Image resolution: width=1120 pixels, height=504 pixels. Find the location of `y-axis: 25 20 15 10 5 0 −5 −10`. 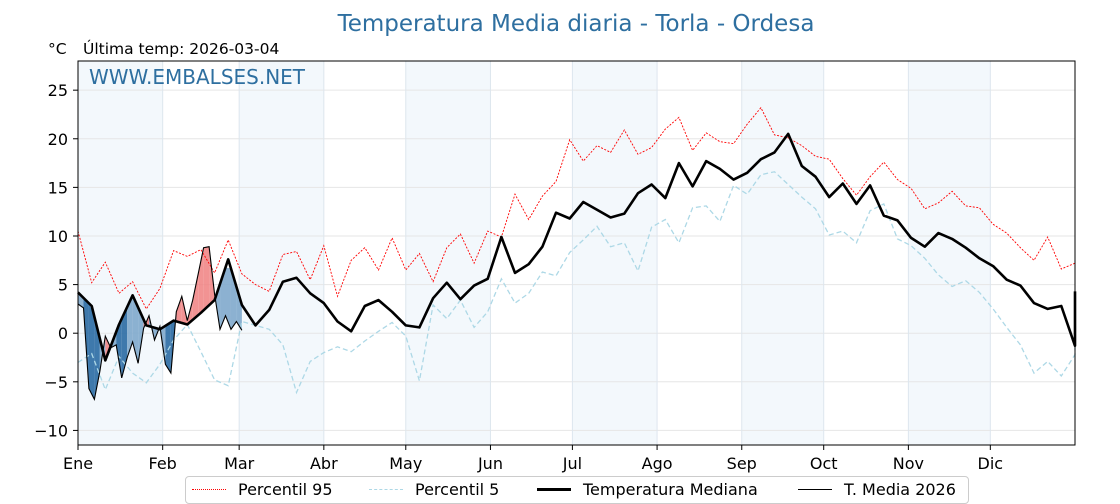

y-axis: 25 20 15 10 5 0 −5 −10 is located at coordinates (56, 260).